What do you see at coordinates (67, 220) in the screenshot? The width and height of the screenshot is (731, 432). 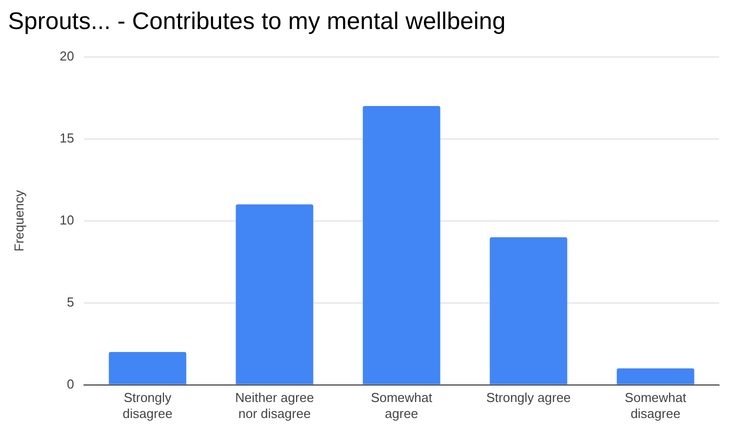 I see `y-tick-label: 10` at bounding box center [67, 220].